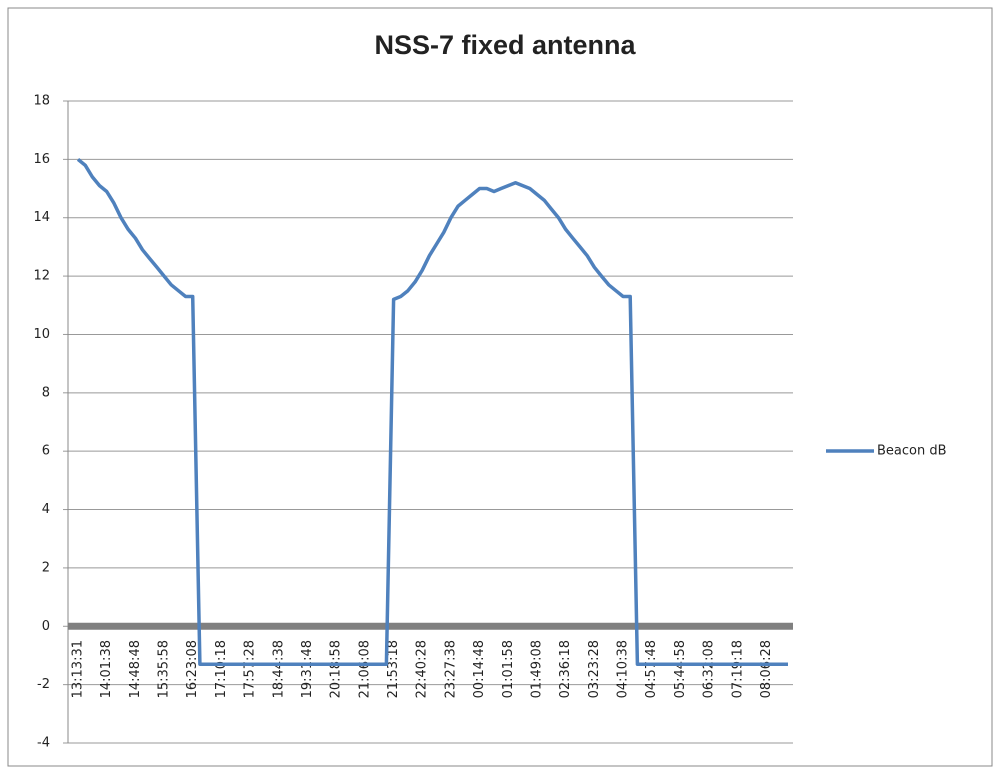 This screenshot has width=1001, height=774. Describe the element at coordinates (41, 217) in the screenshot. I see `y-tick-label: 14` at that location.